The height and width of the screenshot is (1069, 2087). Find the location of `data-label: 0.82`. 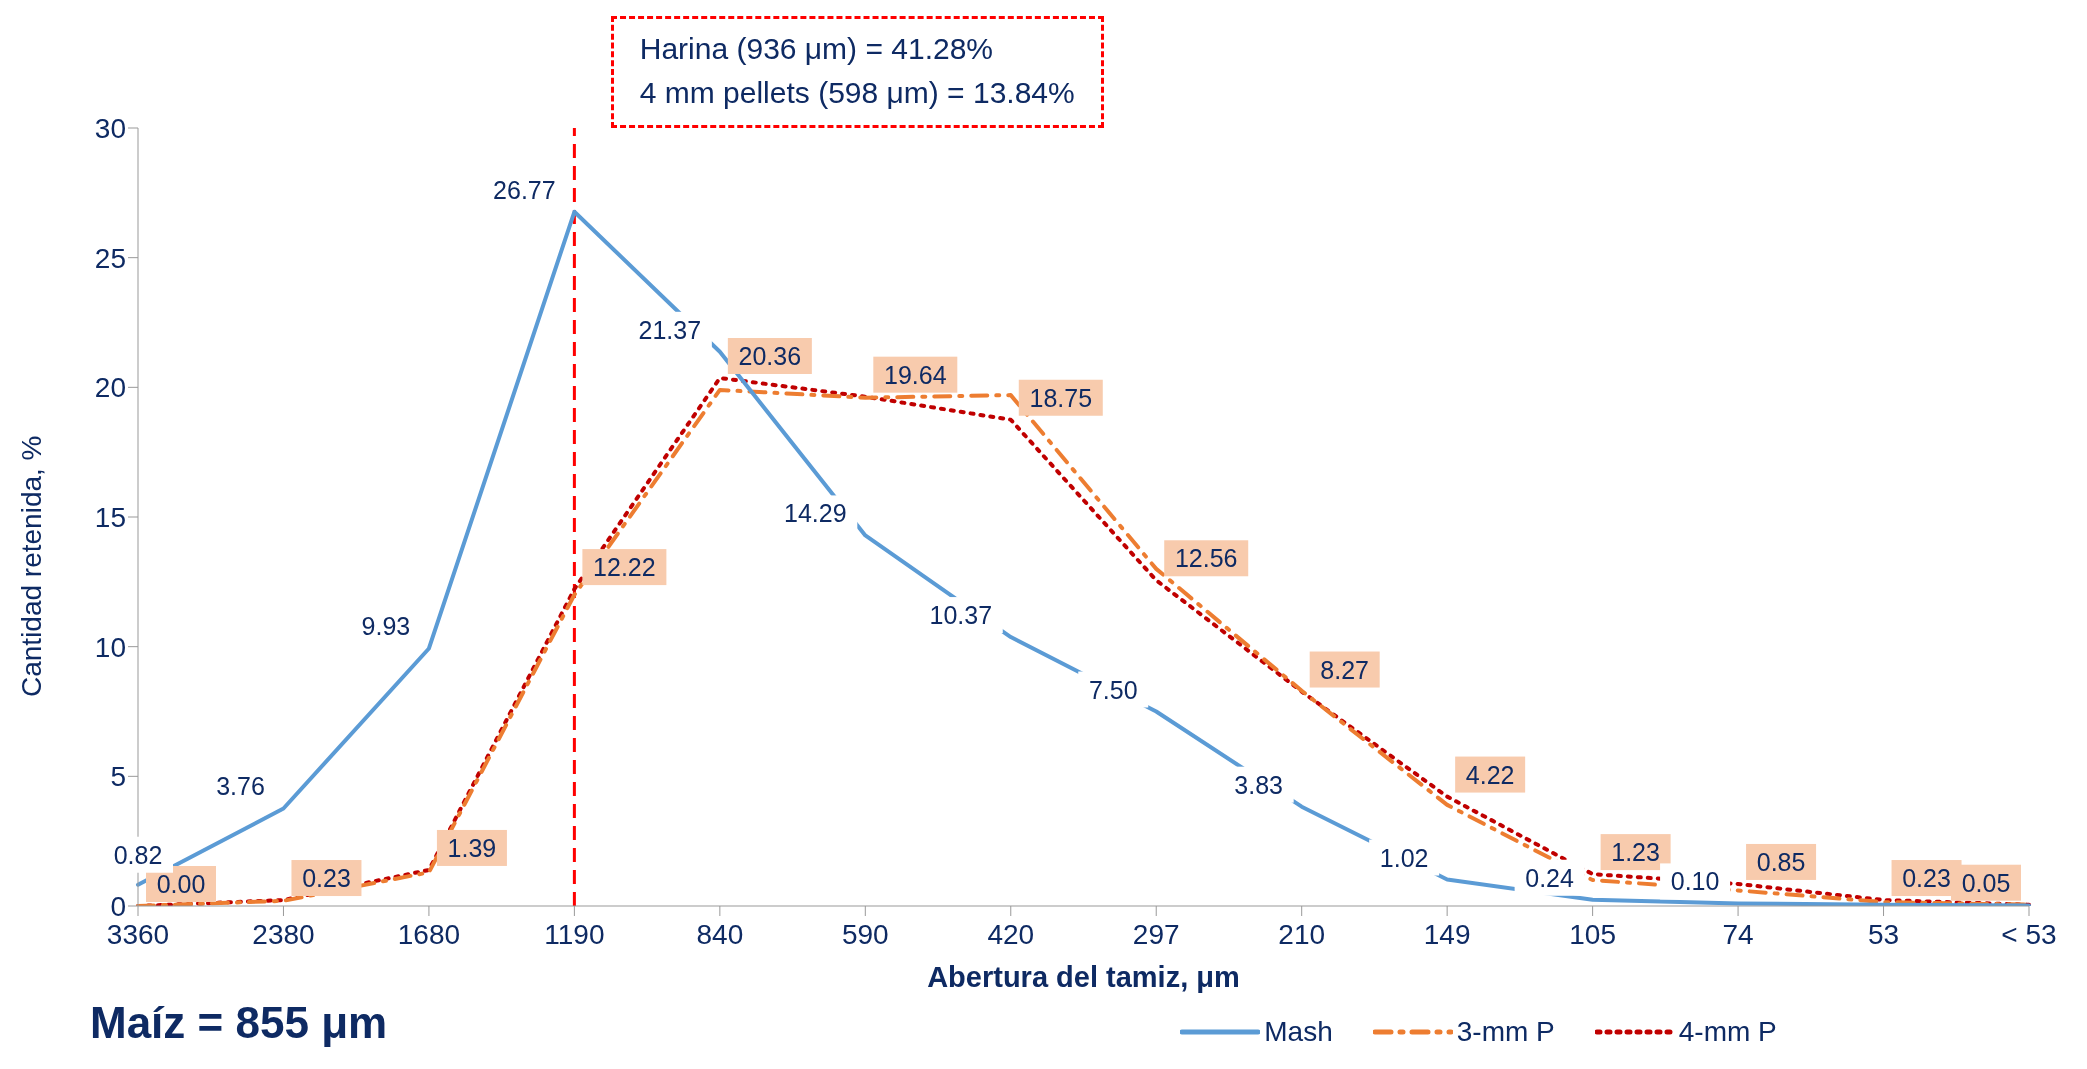

data-label: 0.82 is located at coordinates (138, 854).